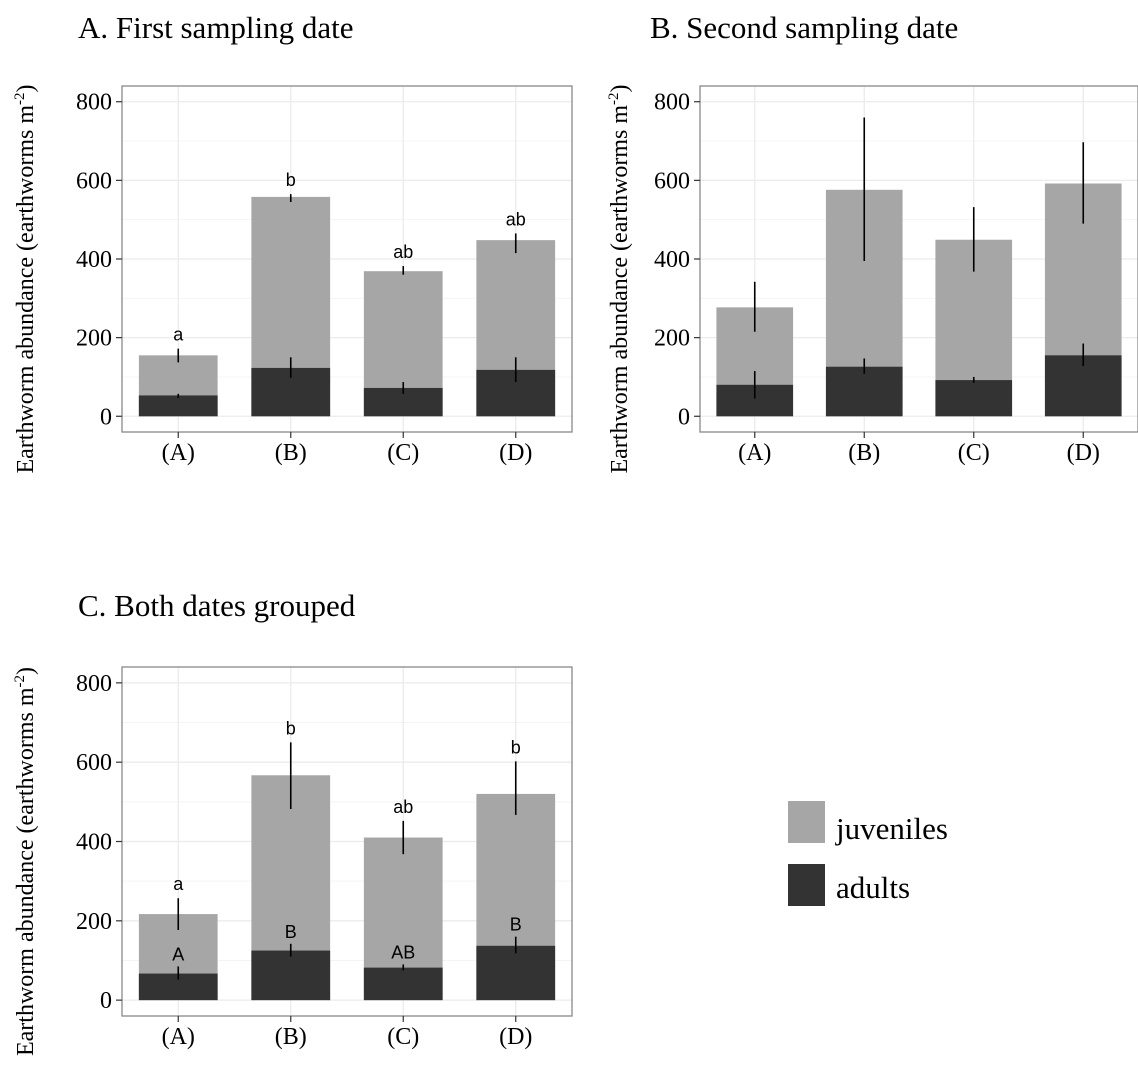 The width and height of the screenshot is (1138, 1085). What do you see at coordinates (804, 27) in the screenshot?
I see `panel-title: B. Second sampling date` at bounding box center [804, 27].